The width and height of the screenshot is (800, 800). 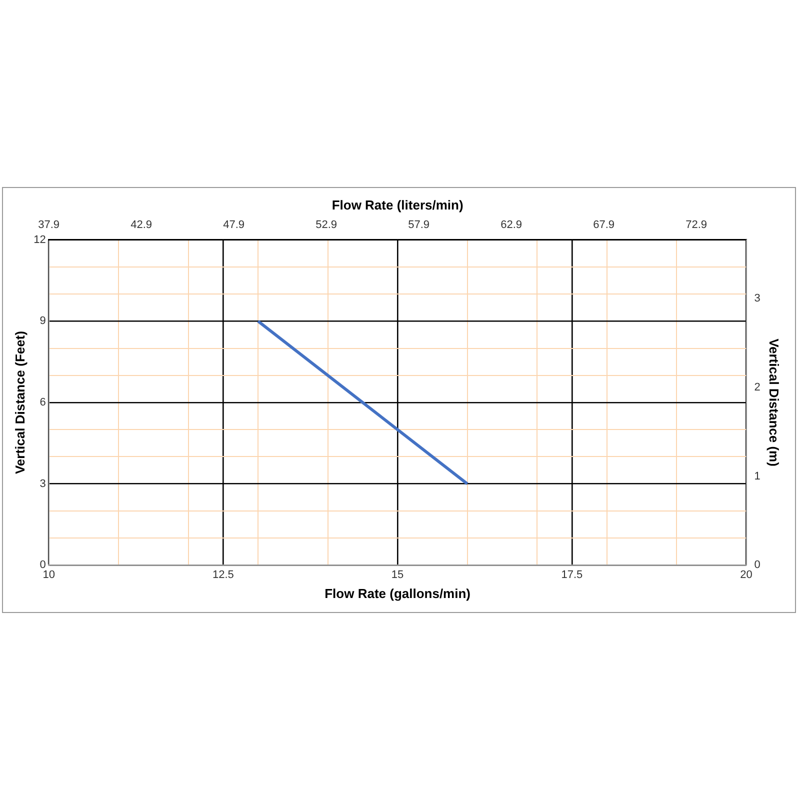 What do you see at coordinates (746, 574) in the screenshot?
I see `x-tick-label: 20` at bounding box center [746, 574].